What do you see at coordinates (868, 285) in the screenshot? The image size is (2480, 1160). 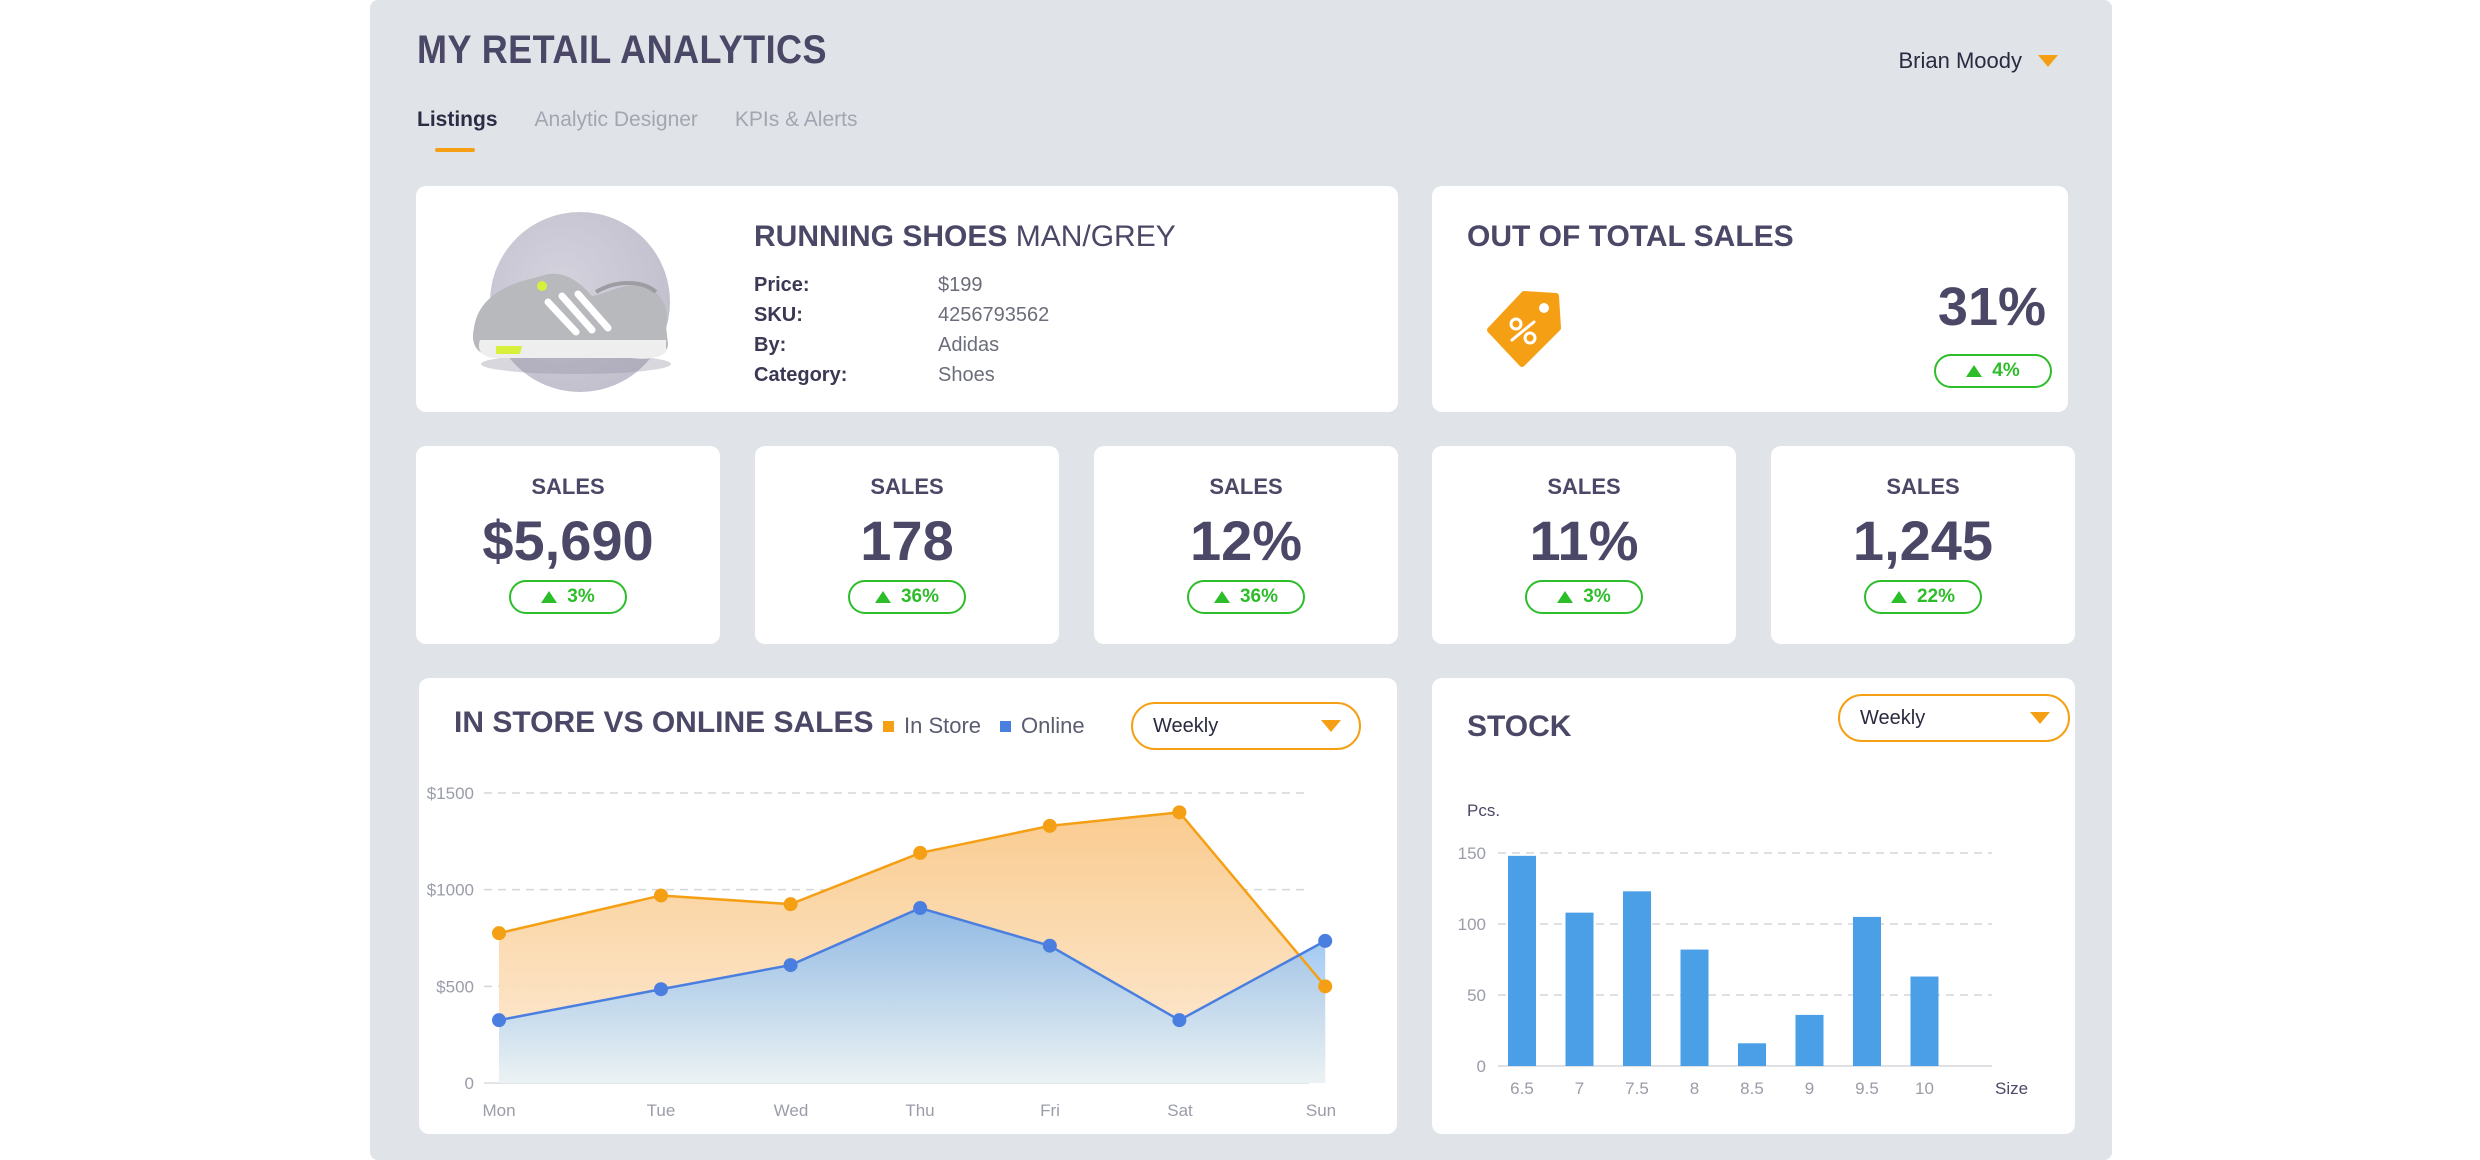 I see `spec-price: Price: $199` at bounding box center [868, 285].